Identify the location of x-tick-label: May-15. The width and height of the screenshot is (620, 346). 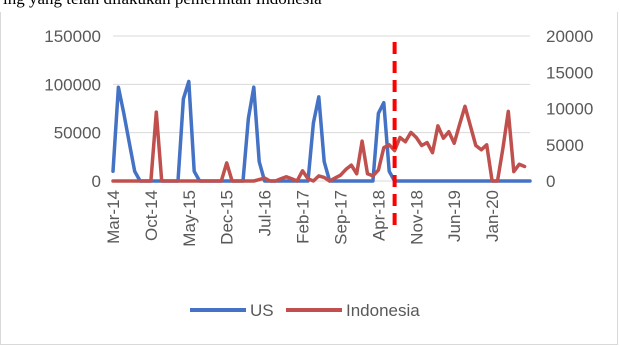
(189, 218).